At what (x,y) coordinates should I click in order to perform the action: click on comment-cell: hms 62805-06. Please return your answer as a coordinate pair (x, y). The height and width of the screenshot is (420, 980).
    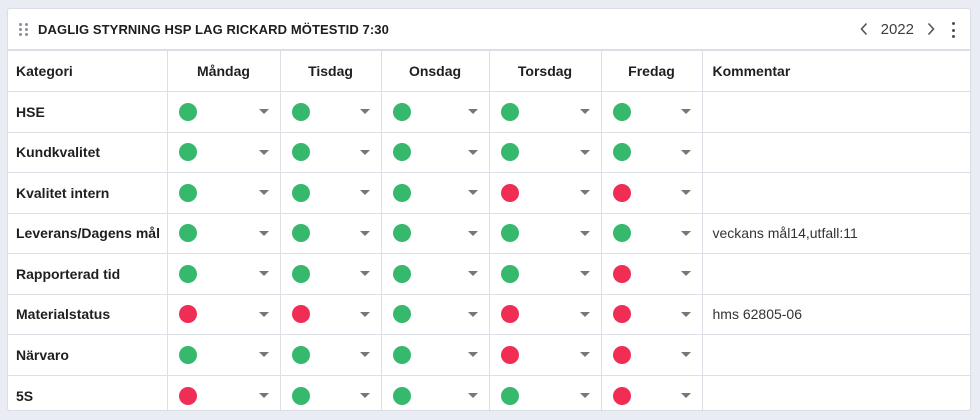
    Looking at the image, I should click on (835, 314).